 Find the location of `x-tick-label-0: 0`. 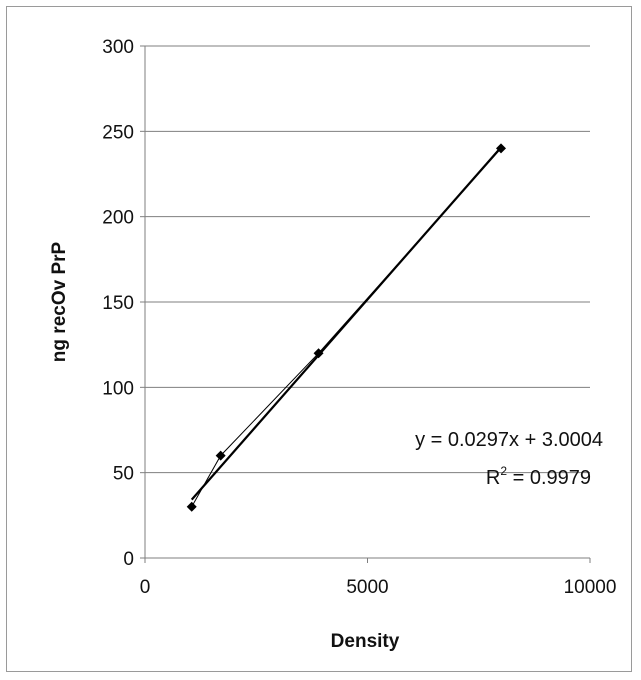

x-tick-label-0: 0 is located at coordinates (145, 587).